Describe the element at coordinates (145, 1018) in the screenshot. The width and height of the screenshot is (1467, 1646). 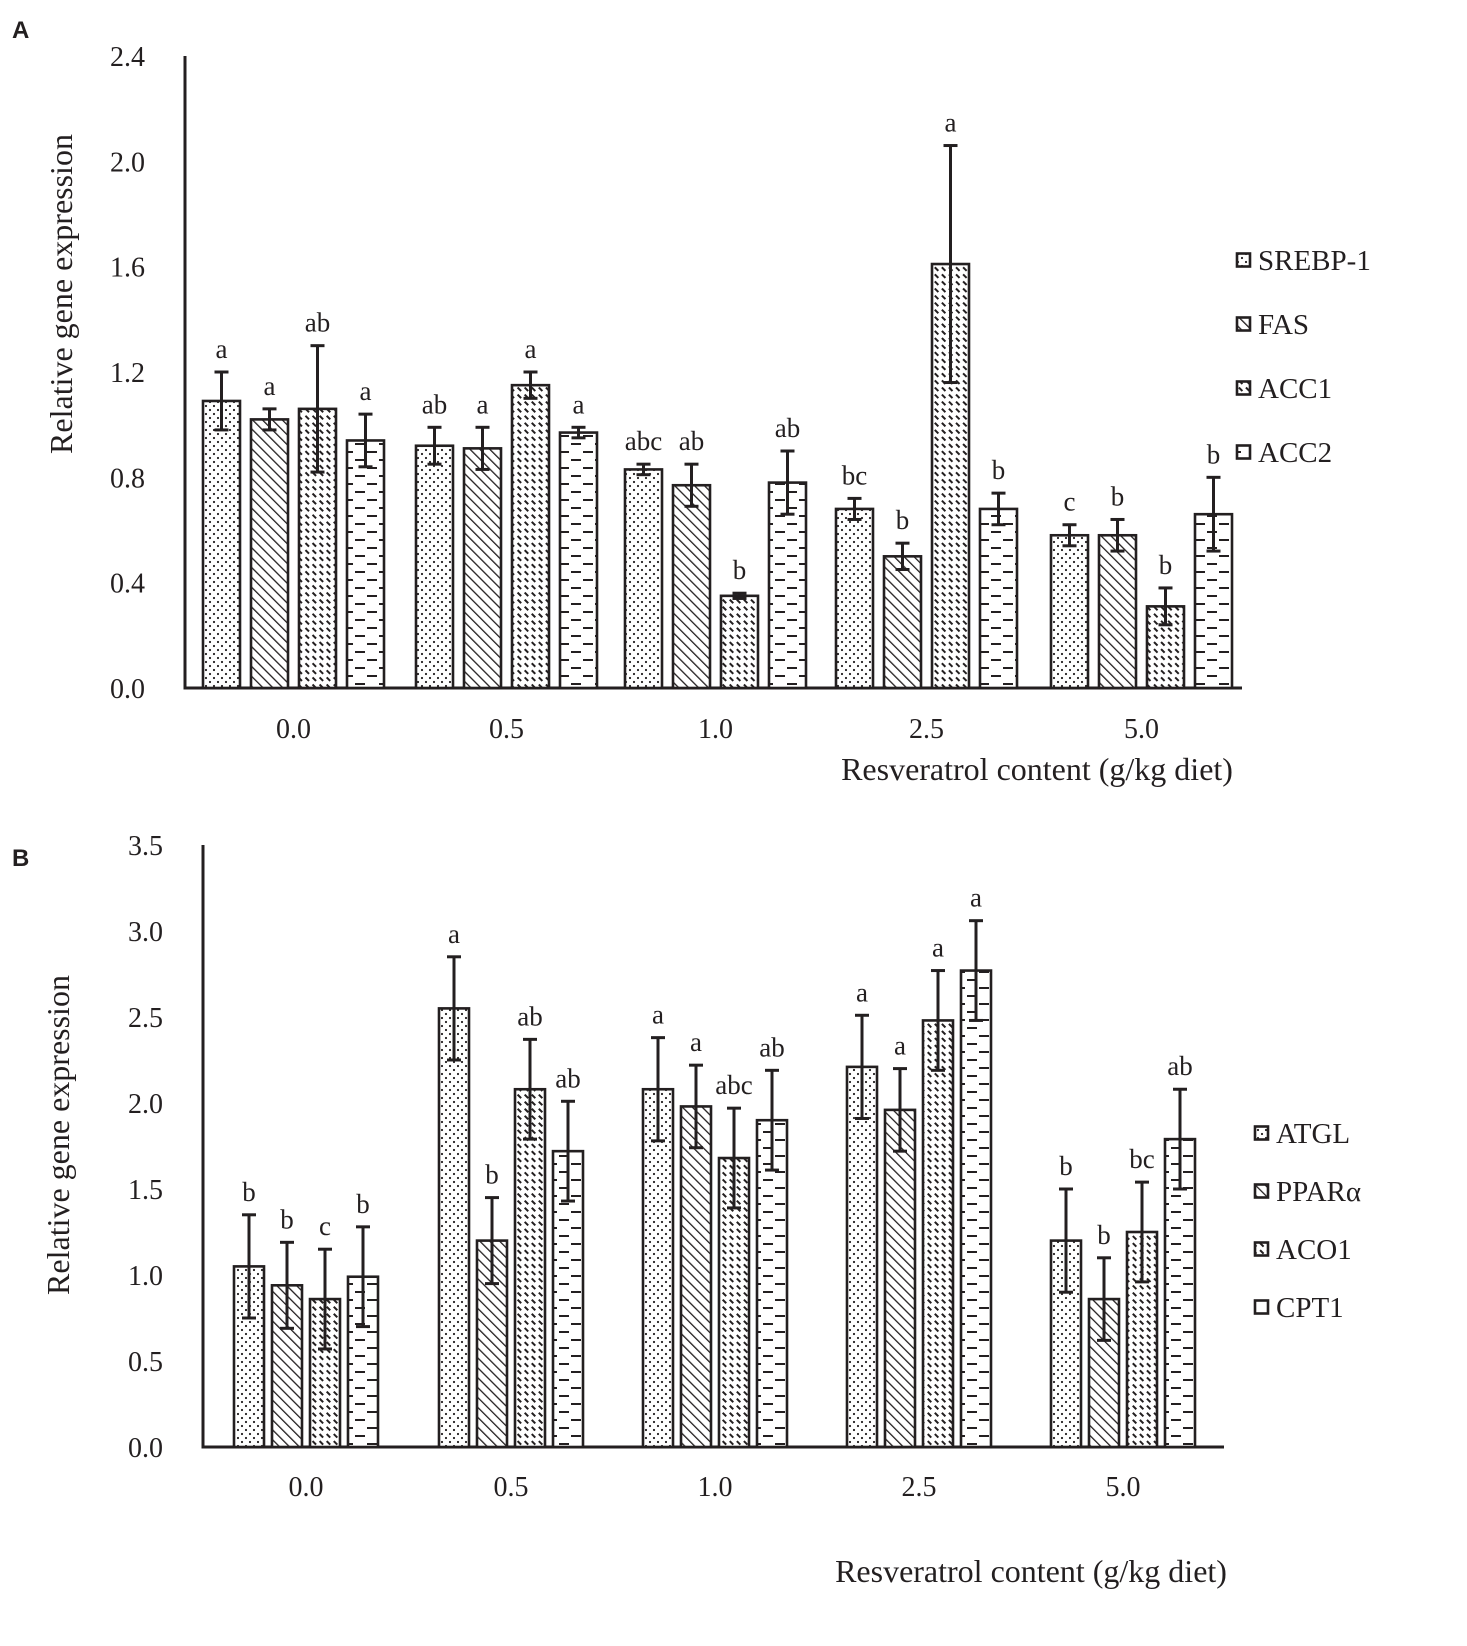
I see `y-tick-label-b: 2.5` at that location.